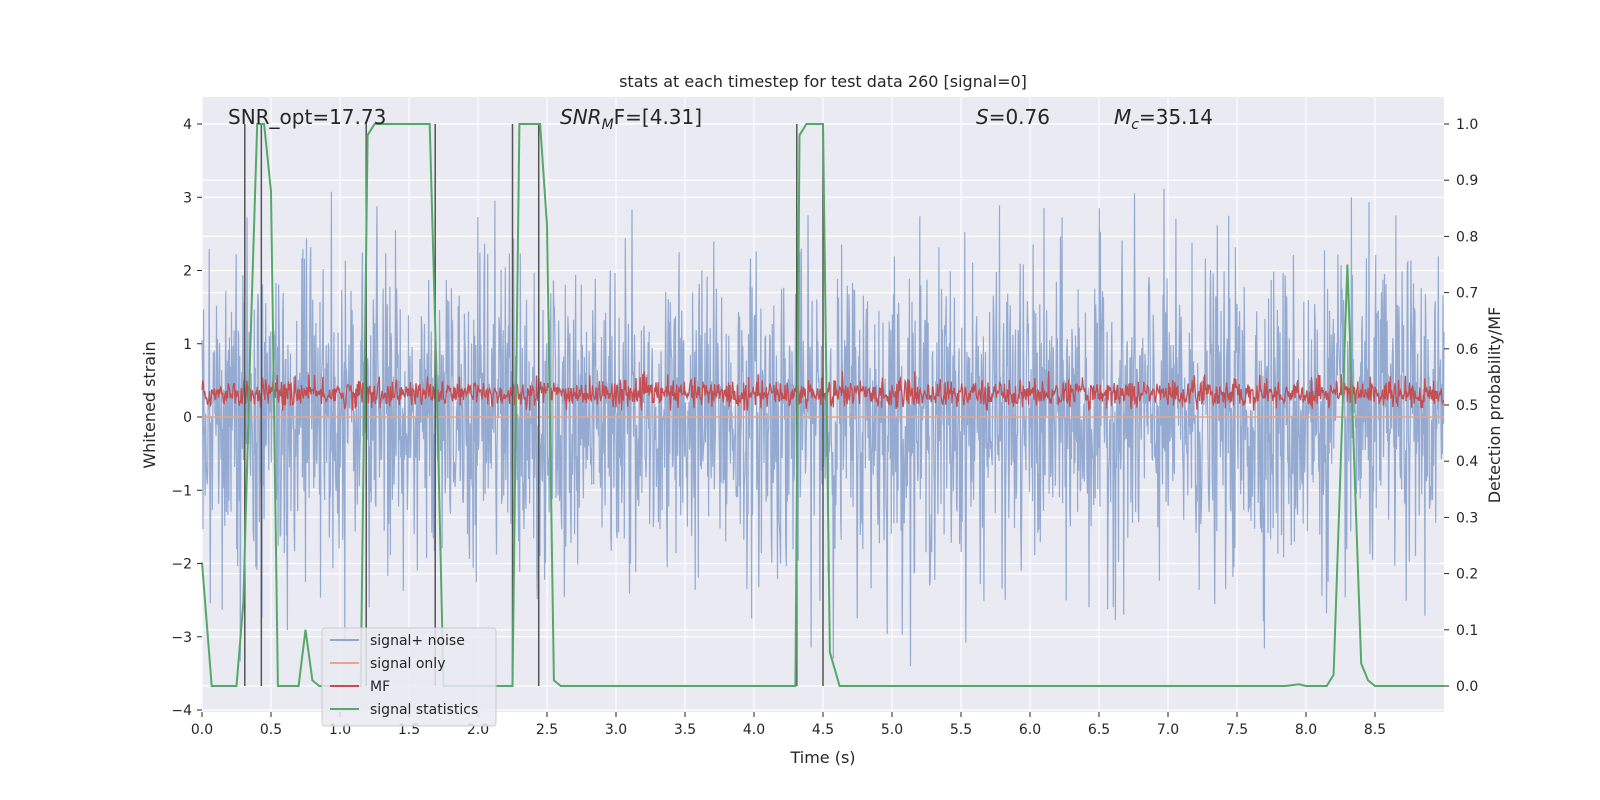 Image resolution: width=1600 pixels, height=800 pixels. I want to click on legend-label-mf: MF, so click(380, 687).